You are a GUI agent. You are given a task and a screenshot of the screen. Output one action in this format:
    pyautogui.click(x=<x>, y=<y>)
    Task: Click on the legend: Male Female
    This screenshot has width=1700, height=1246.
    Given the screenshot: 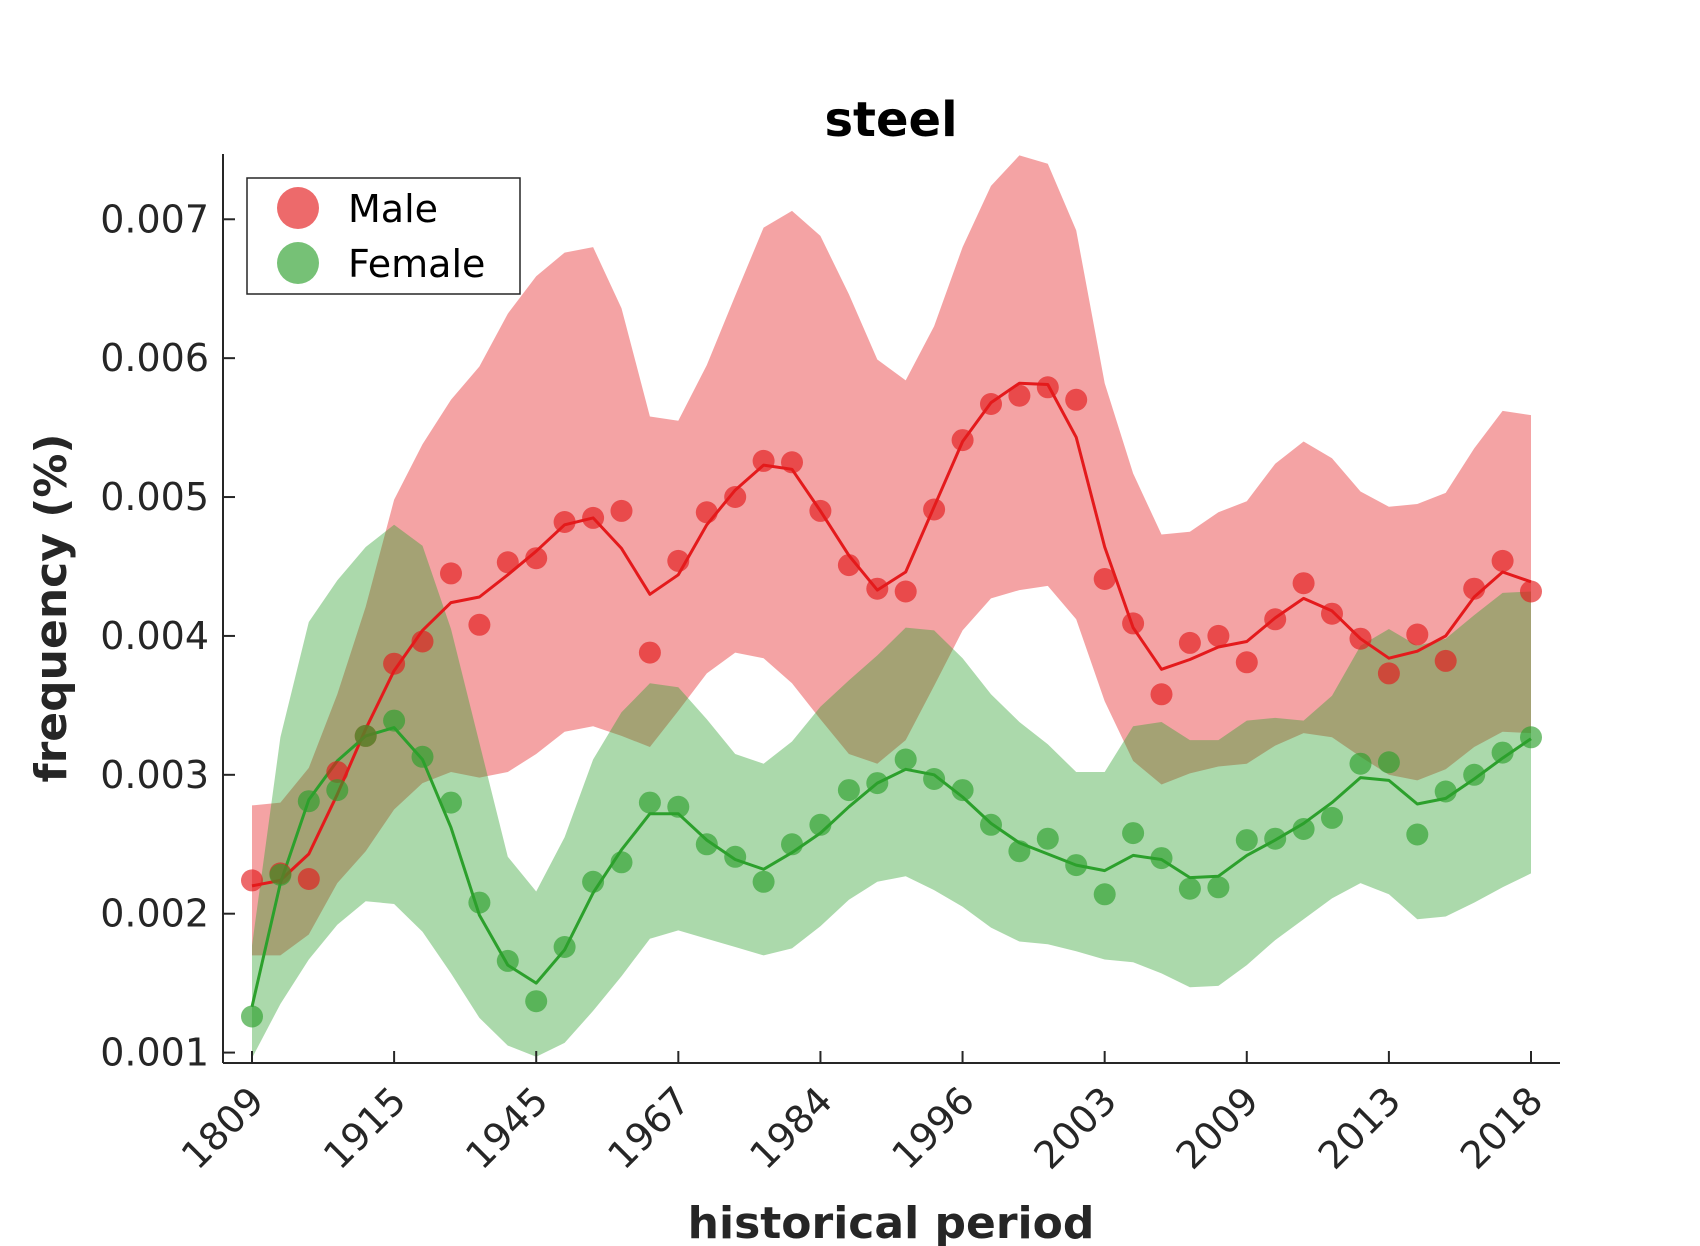 What is the action you would take?
    pyautogui.click(x=383, y=236)
    